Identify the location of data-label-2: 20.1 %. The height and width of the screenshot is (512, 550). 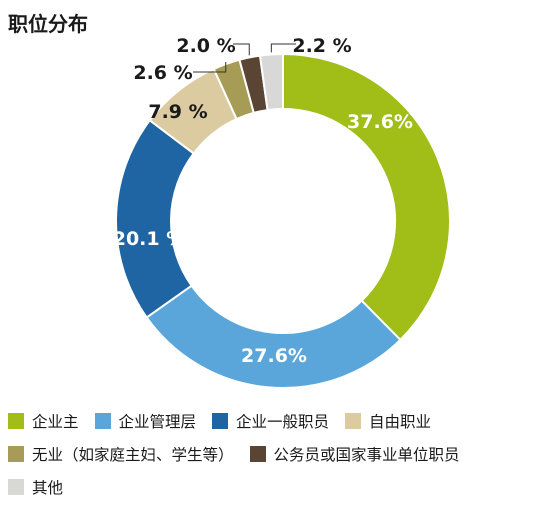
(149, 239).